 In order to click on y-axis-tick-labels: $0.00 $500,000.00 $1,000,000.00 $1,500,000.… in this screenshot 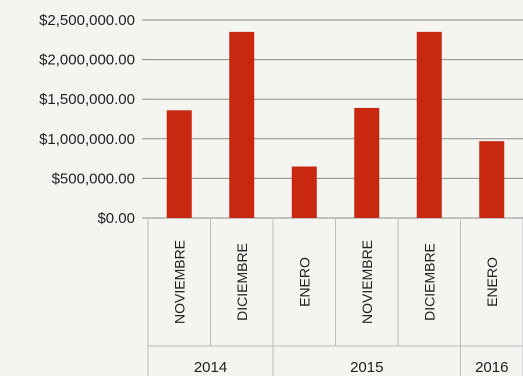, I will do `click(87, 119)`.